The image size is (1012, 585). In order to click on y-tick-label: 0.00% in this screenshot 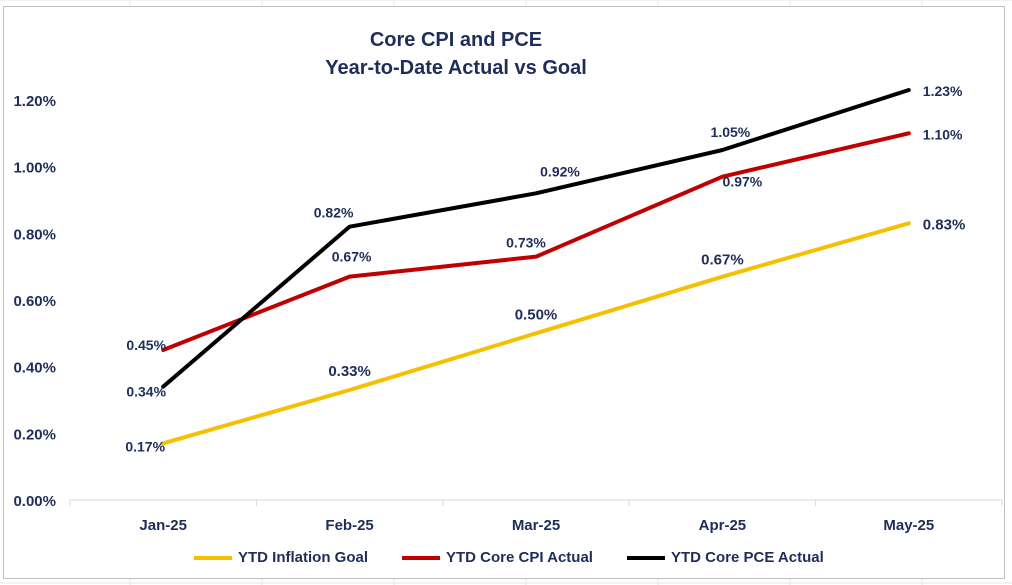, I will do `click(34, 501)`.